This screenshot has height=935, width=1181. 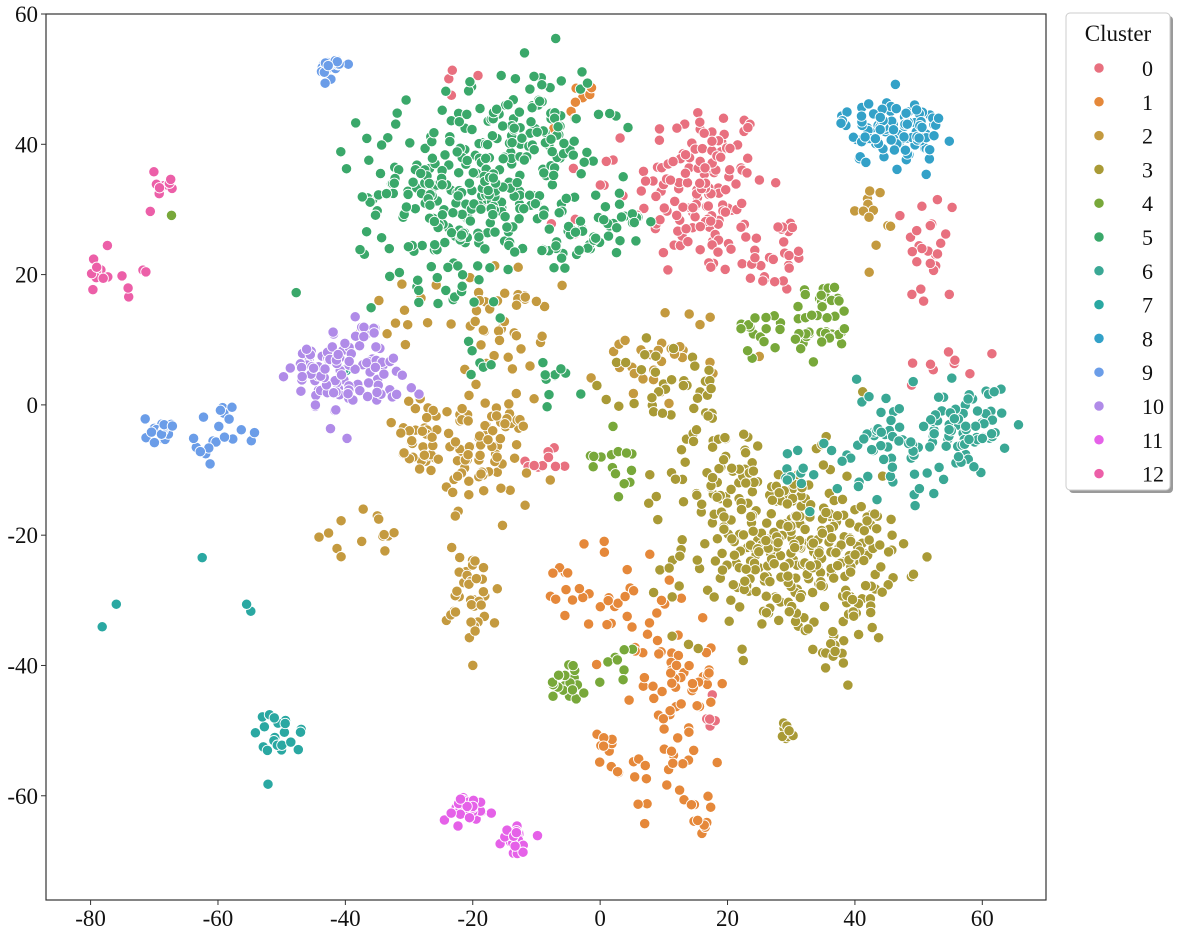 I want to click on legend-box, so click(x=1118, y=251).